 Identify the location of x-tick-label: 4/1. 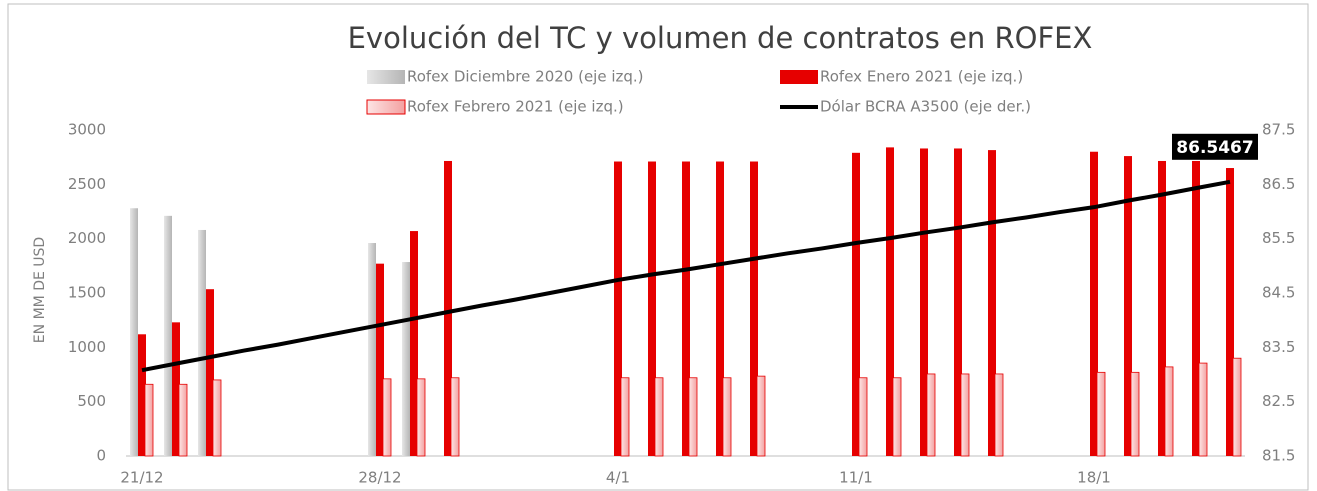
(618, 478).